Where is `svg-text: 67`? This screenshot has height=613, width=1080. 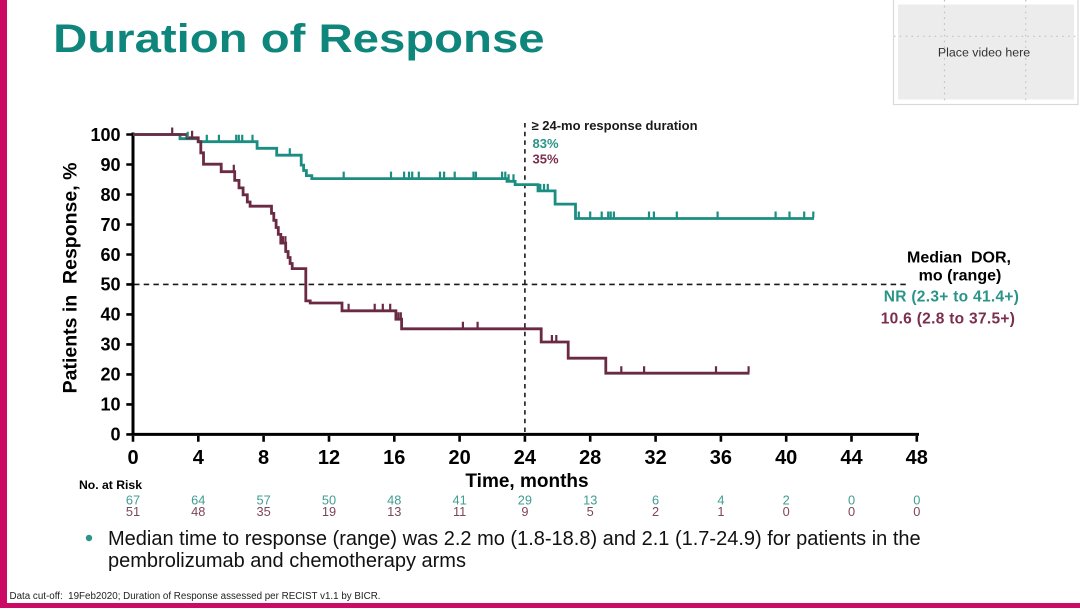 svg-text: 67 is located at coordinates (133, 500).